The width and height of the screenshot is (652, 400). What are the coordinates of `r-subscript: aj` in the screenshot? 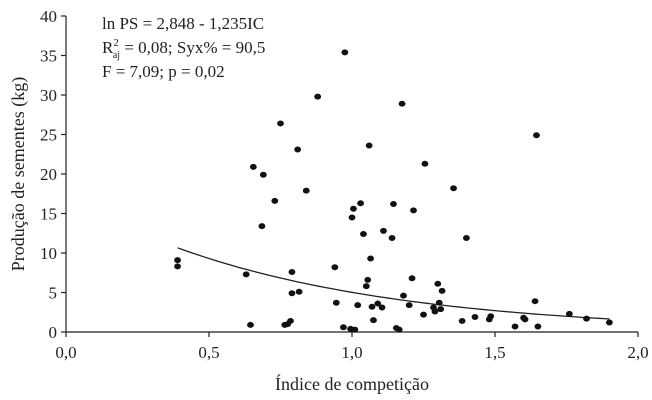 It's located at (116, 55).